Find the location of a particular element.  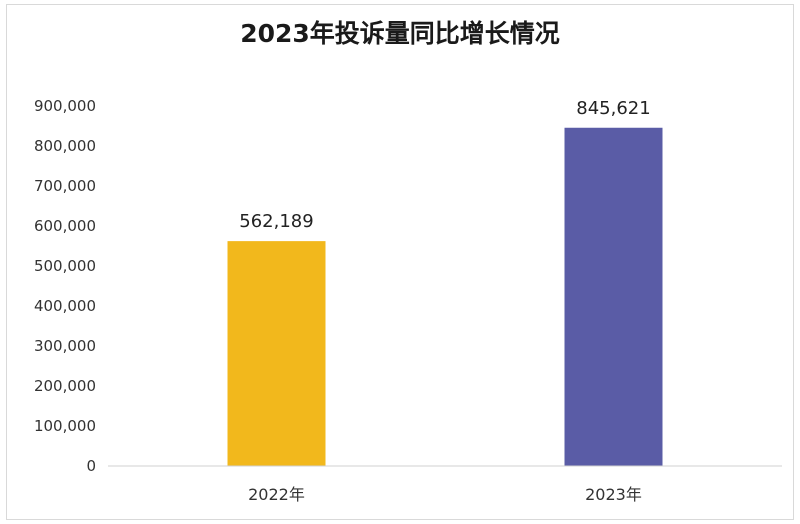

y-tick-label: 600,000 is located at coordinates (65, 226).